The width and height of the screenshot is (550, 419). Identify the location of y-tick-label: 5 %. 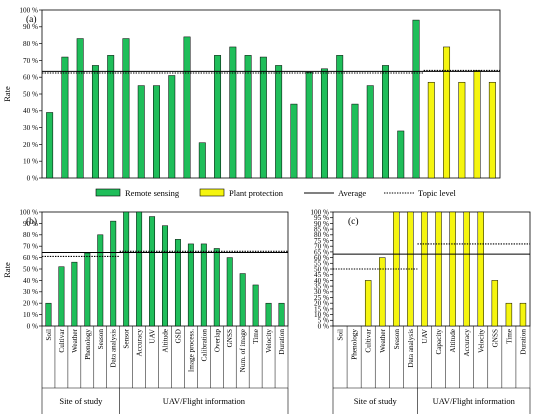
(323, 321).